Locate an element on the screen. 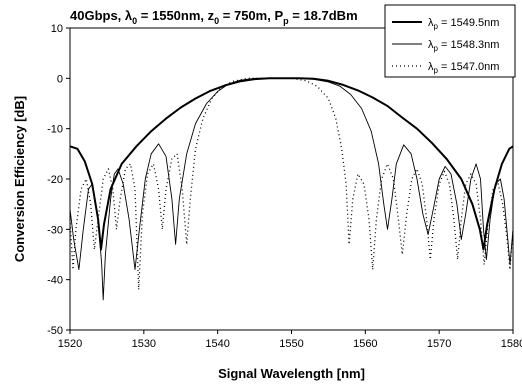  y-tick-labels: 10 0 -10 -20 -30 -40 -50 is located at coordinates (55, 180).